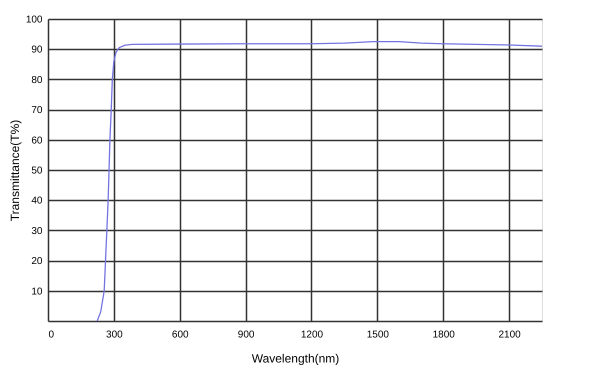 Image resolution: width=598 pixels, height=383 pixels. Describe the element at coordinates (37, 262) in the screenshot. I see `y-tick-label: 20` at that location.